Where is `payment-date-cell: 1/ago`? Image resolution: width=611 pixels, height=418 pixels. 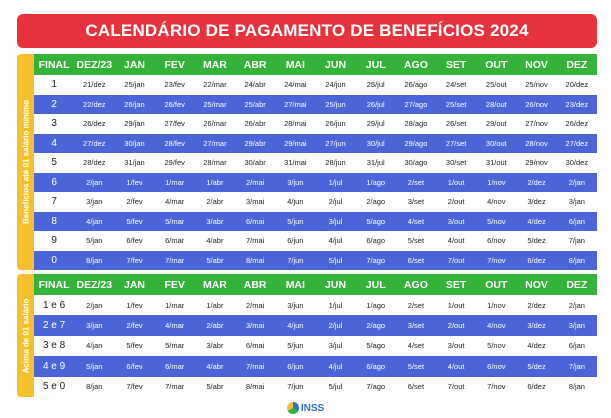 payment-date-cell: 1/ago is located at coordinates (375, 305).